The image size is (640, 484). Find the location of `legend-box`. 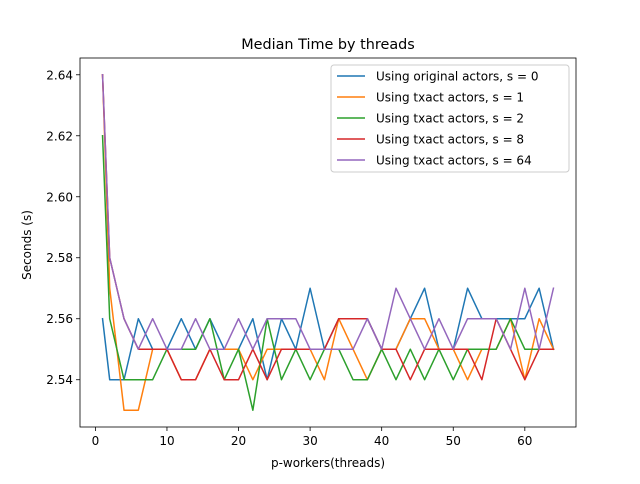

legend-box is located at coordinates (450, 118).